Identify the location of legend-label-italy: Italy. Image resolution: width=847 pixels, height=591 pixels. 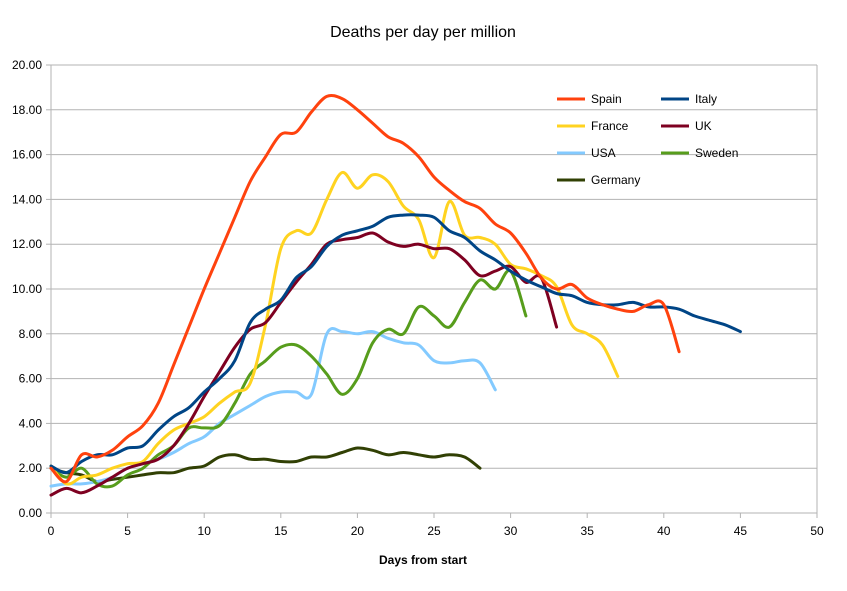
(706, 99).